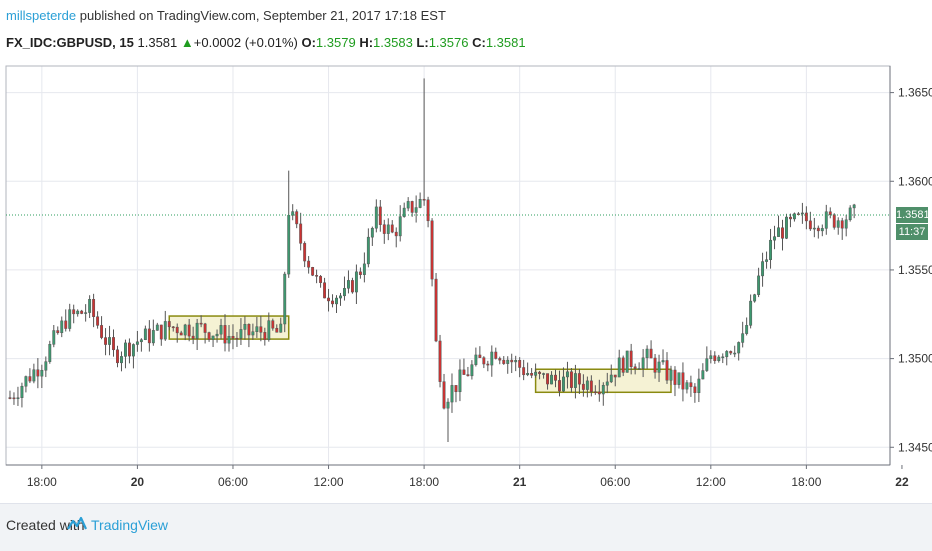 The image size is (932, 551). I want to click on price-tick-label: 1.3550, so click(915, 270).